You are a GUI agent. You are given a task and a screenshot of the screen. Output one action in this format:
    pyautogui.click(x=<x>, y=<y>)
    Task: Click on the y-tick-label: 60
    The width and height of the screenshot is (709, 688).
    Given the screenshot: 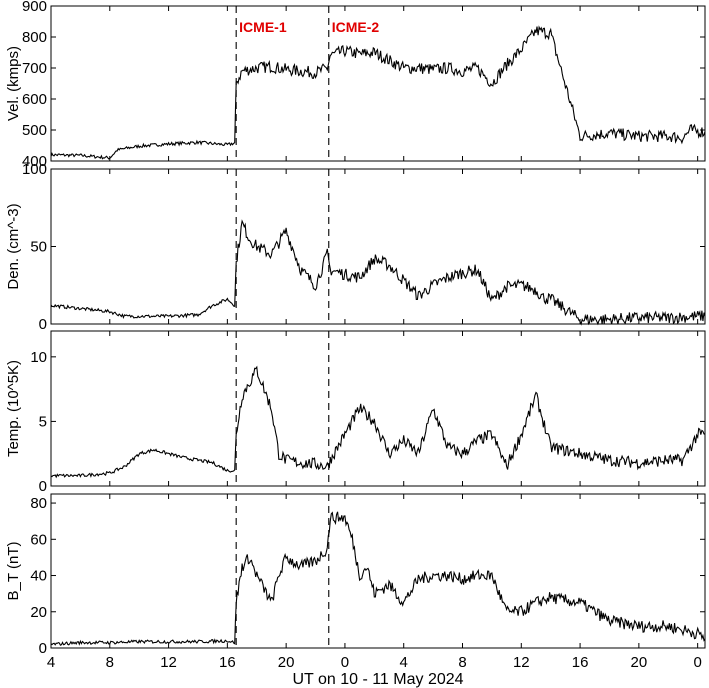 What is the action you would take?
    pyautogui.click(x=38, y=539)
    